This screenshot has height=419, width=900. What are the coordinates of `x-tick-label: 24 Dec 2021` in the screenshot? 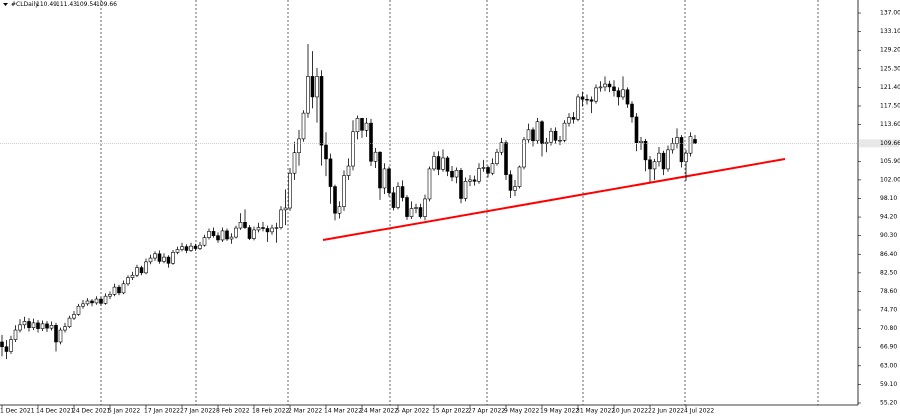 It's located at (91, 411).